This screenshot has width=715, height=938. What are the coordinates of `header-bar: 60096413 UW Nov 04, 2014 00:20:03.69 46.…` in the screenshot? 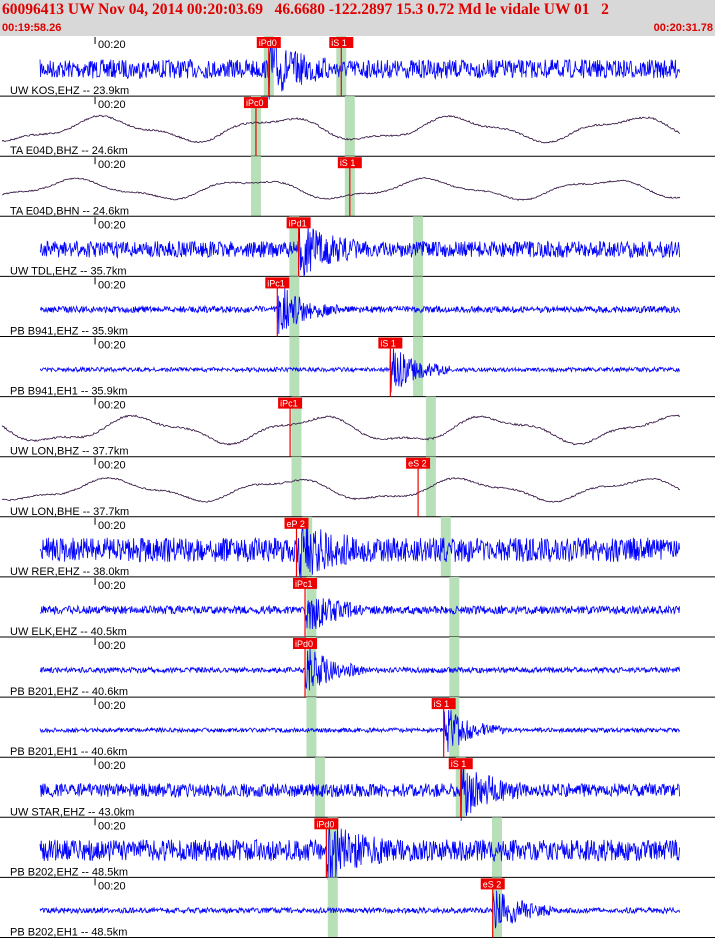 It's located at (357, 18).